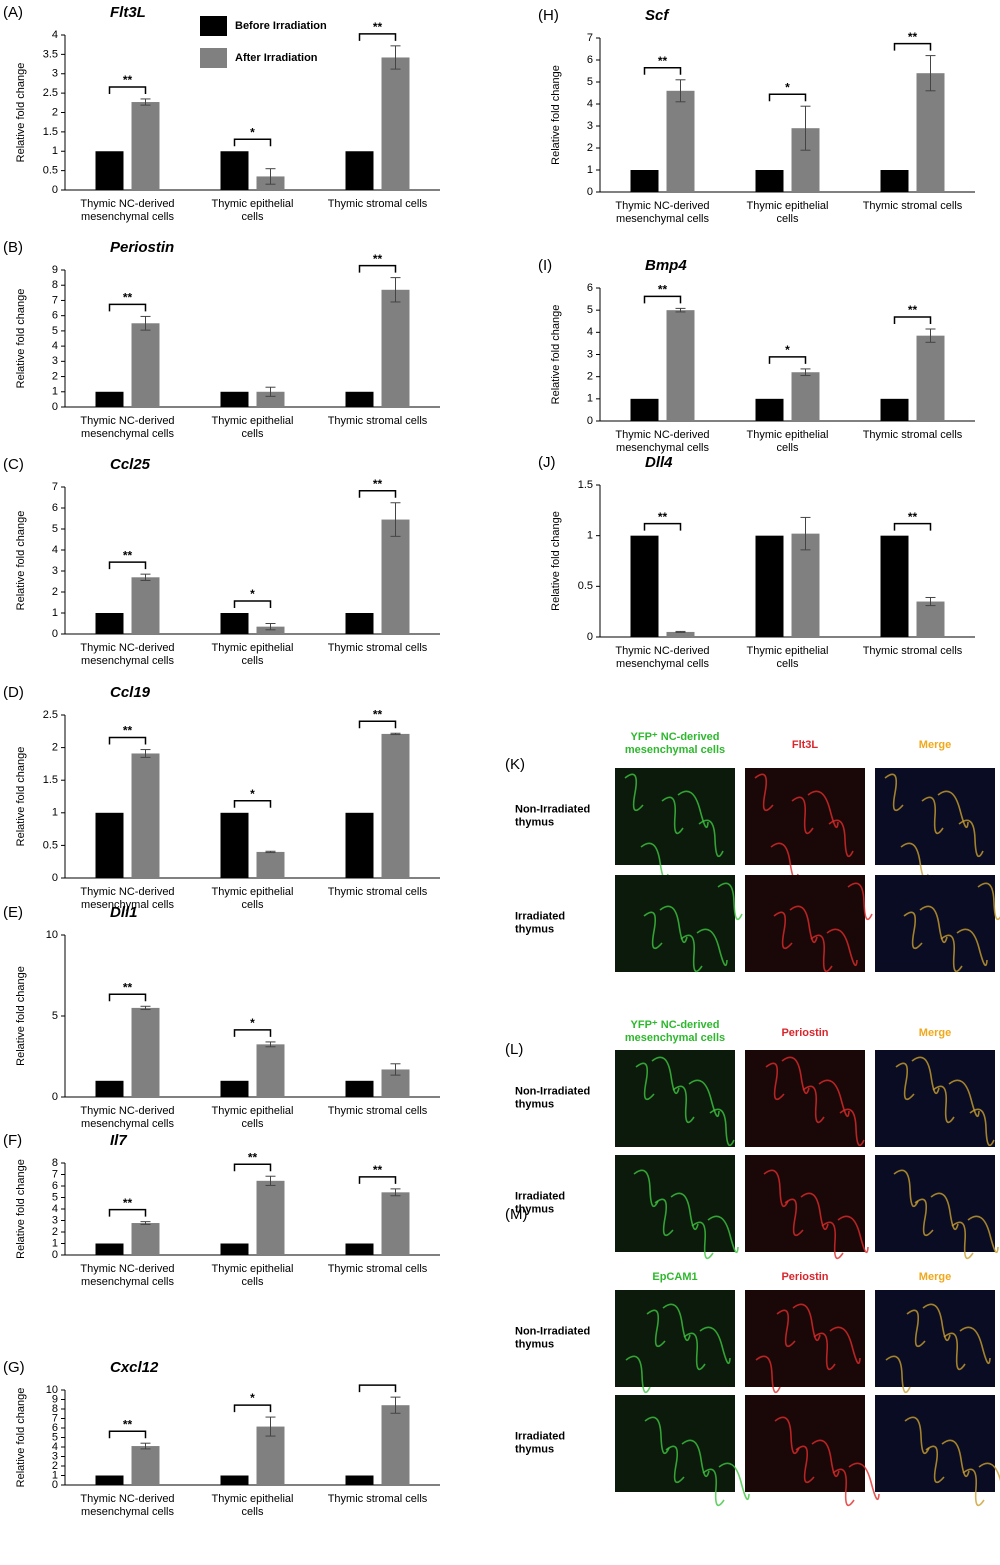  What do you see at coordinates (585, 485) in the screenshot?
I see `y-tick-label: 1.5` at bounding box center [585, 485].